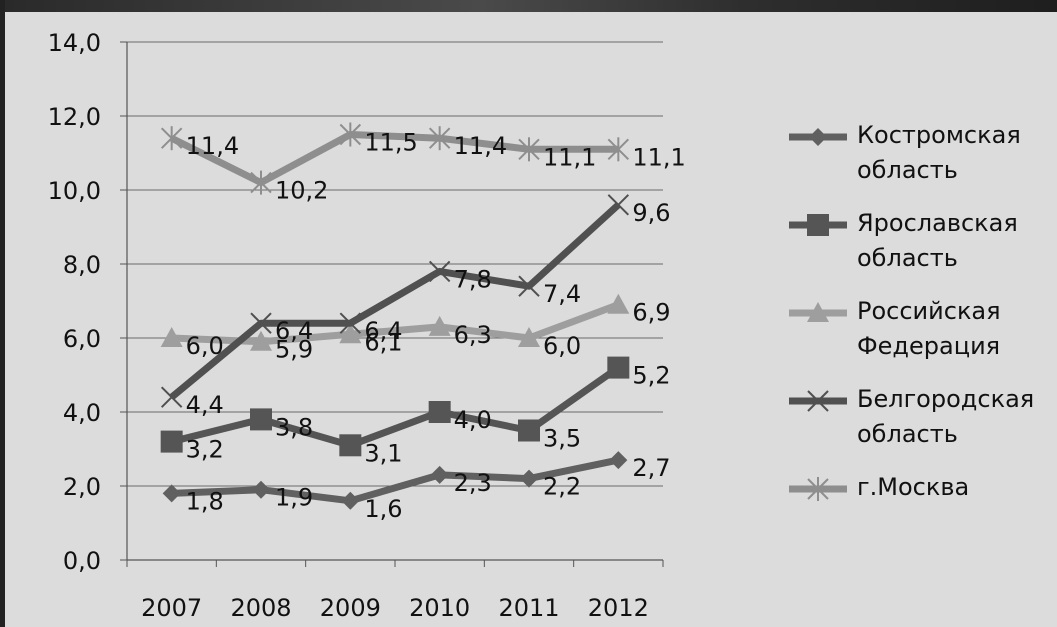  I want to click on legend-marker-triangle, so click(818, 312).